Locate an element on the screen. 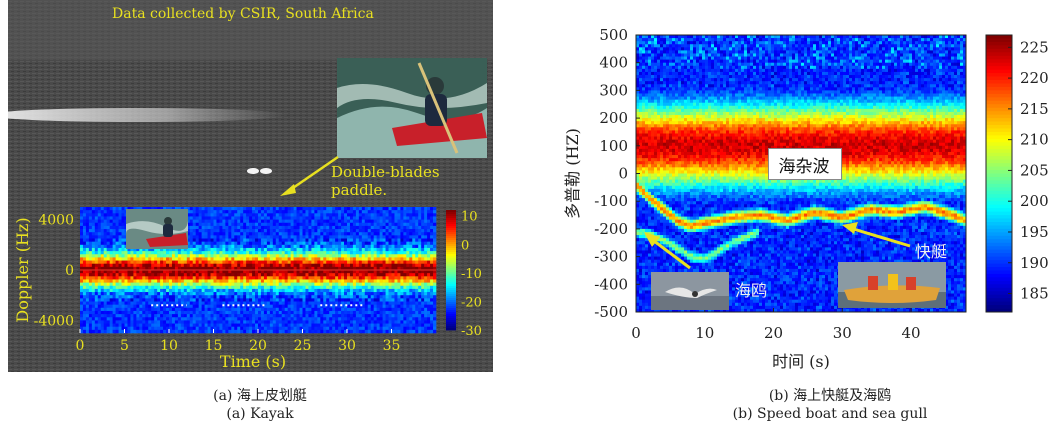 Image resolution: width=1056 pixels, height=435 pixels. kayak-target is located at coordinates (253, 171).